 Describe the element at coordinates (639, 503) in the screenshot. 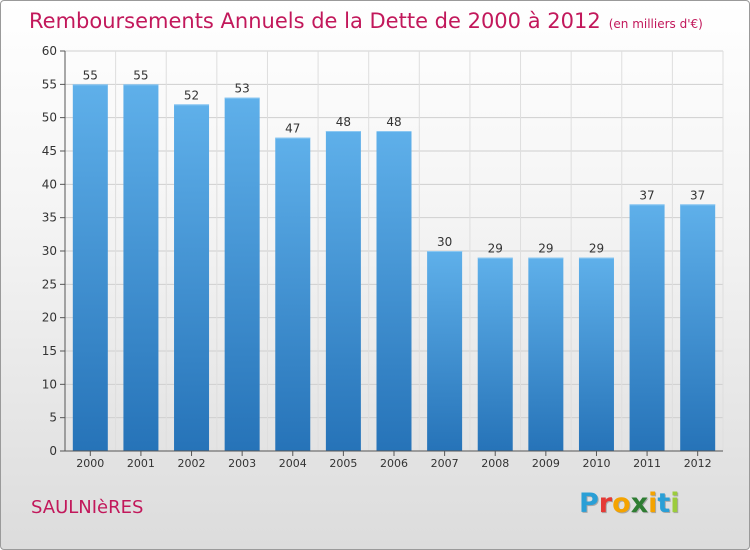

I see `logo-letter: x` at that location.